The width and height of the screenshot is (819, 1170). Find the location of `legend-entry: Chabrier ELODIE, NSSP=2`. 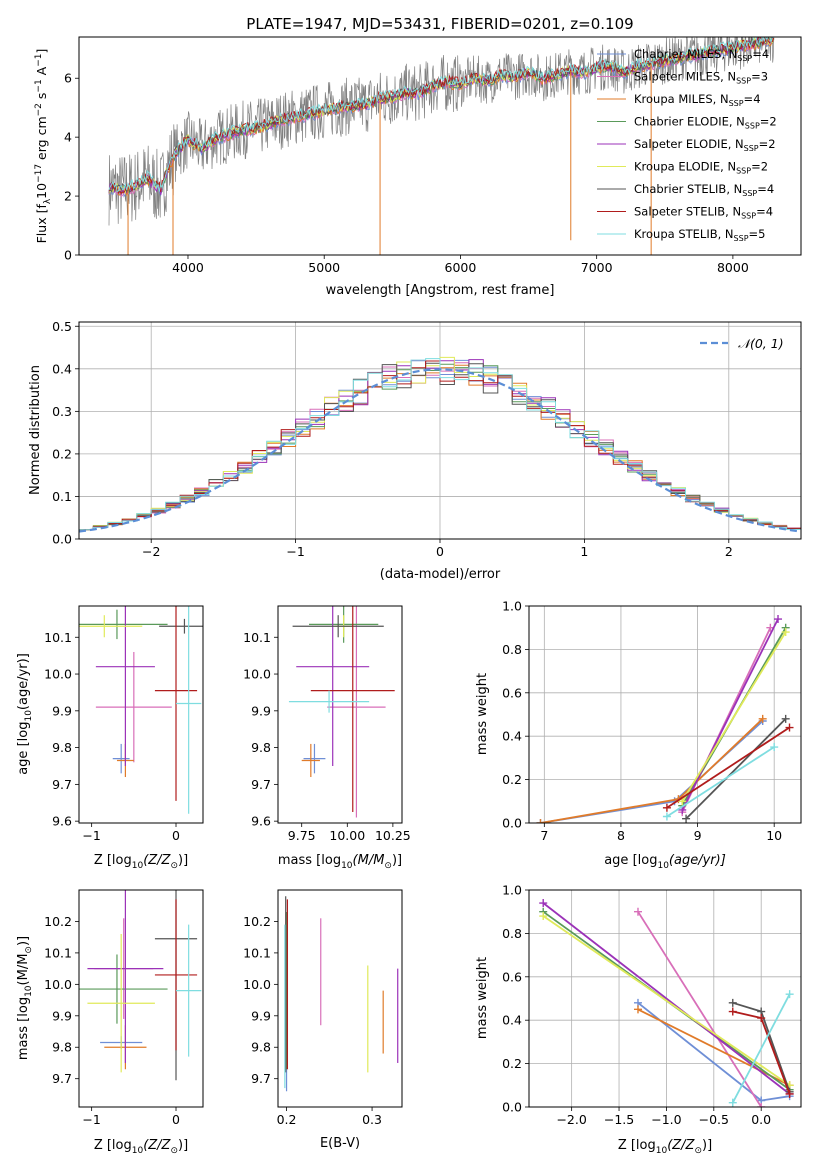

legend-entry: Chabrier ELODIE, NSSP=2 is located at coordinates (705, 123).